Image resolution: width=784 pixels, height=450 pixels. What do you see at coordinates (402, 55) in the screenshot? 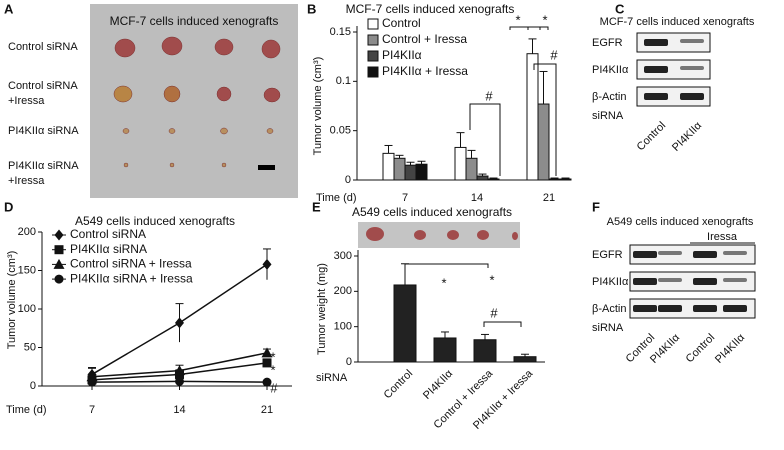
I see `legend-label: PI4KIIα` at bounding box center [402, 55].